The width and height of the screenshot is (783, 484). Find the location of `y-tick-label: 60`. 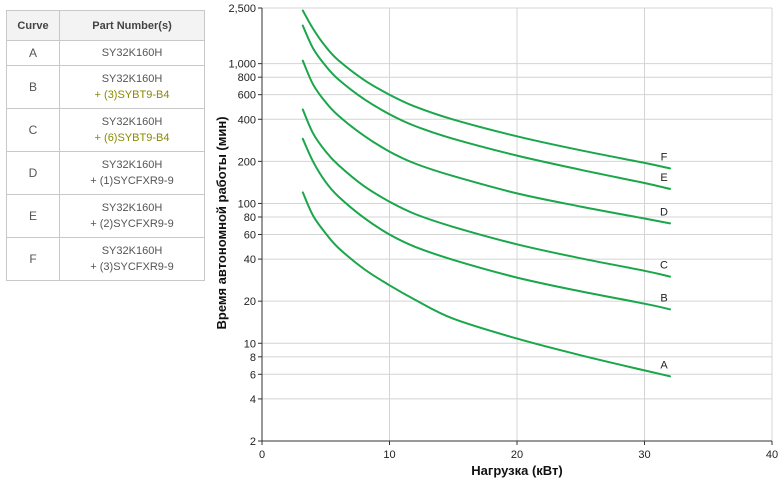

y-tick-label: 60 is located at coordinates (250, 235).